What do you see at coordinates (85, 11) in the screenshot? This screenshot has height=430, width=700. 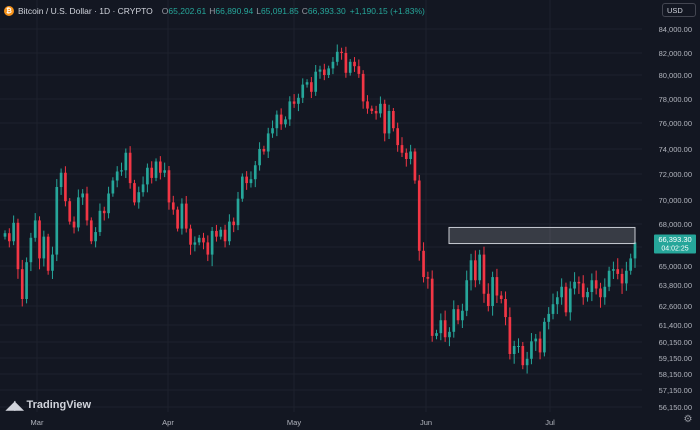 I see `symbol-title: Bitcoin / U.S. Dollar · 1D · CRYPTO` at bounding box center [85, 11].